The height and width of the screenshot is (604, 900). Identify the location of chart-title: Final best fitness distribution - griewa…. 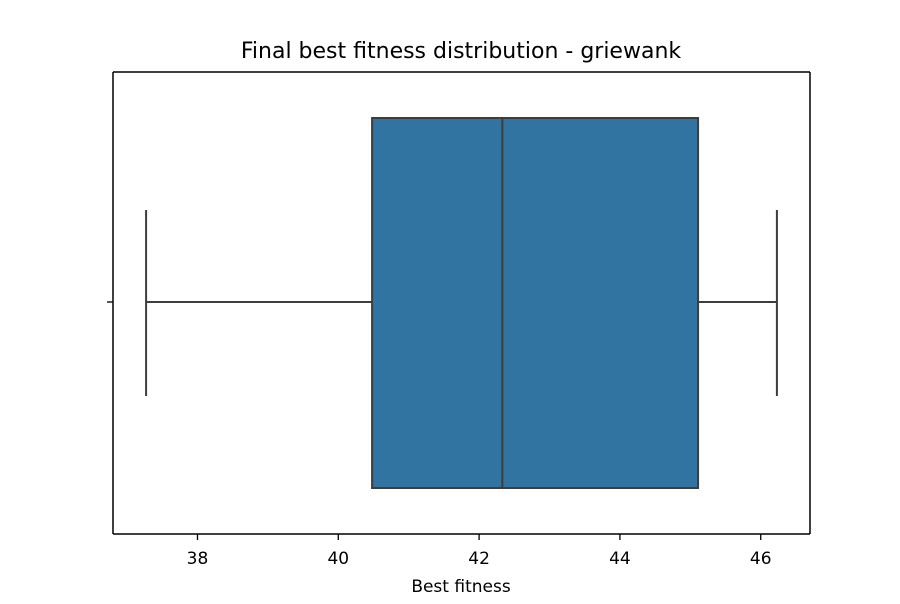
(461, 51).